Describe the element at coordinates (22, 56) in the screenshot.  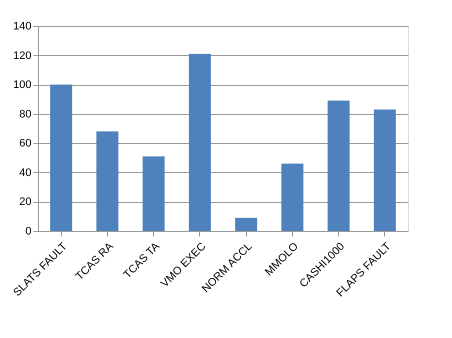
I see `y-tick-label: 120` at that location.